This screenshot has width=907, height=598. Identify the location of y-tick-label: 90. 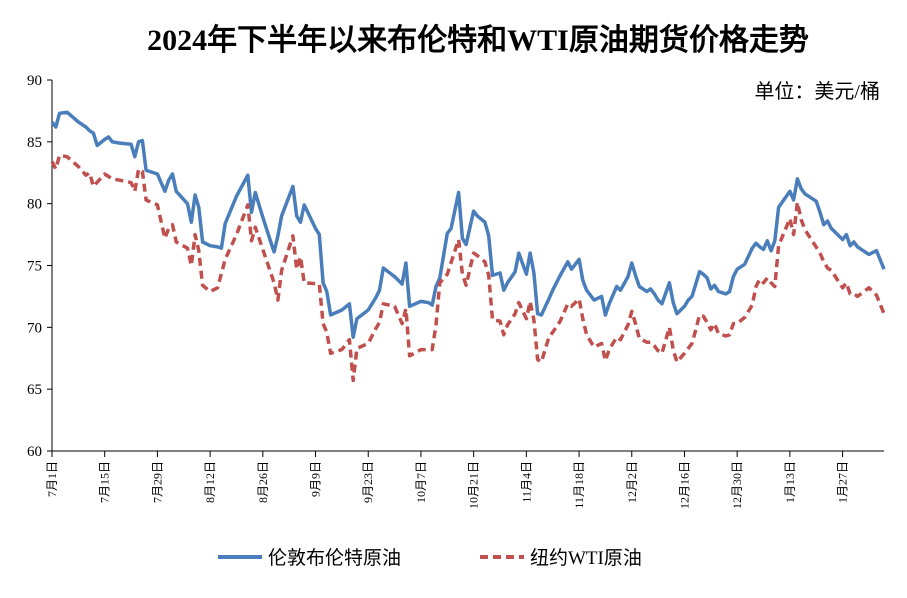
(34, 81).